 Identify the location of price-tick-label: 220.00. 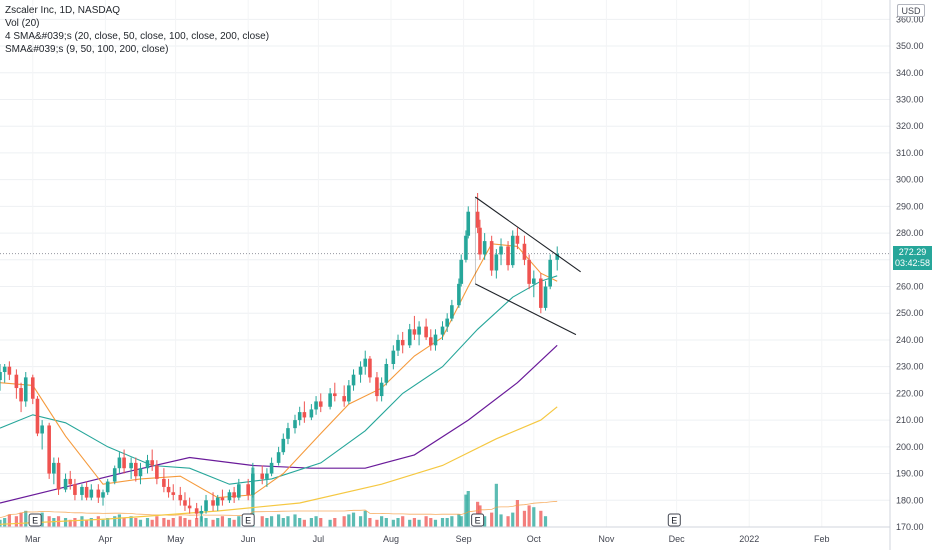
(910, 393).